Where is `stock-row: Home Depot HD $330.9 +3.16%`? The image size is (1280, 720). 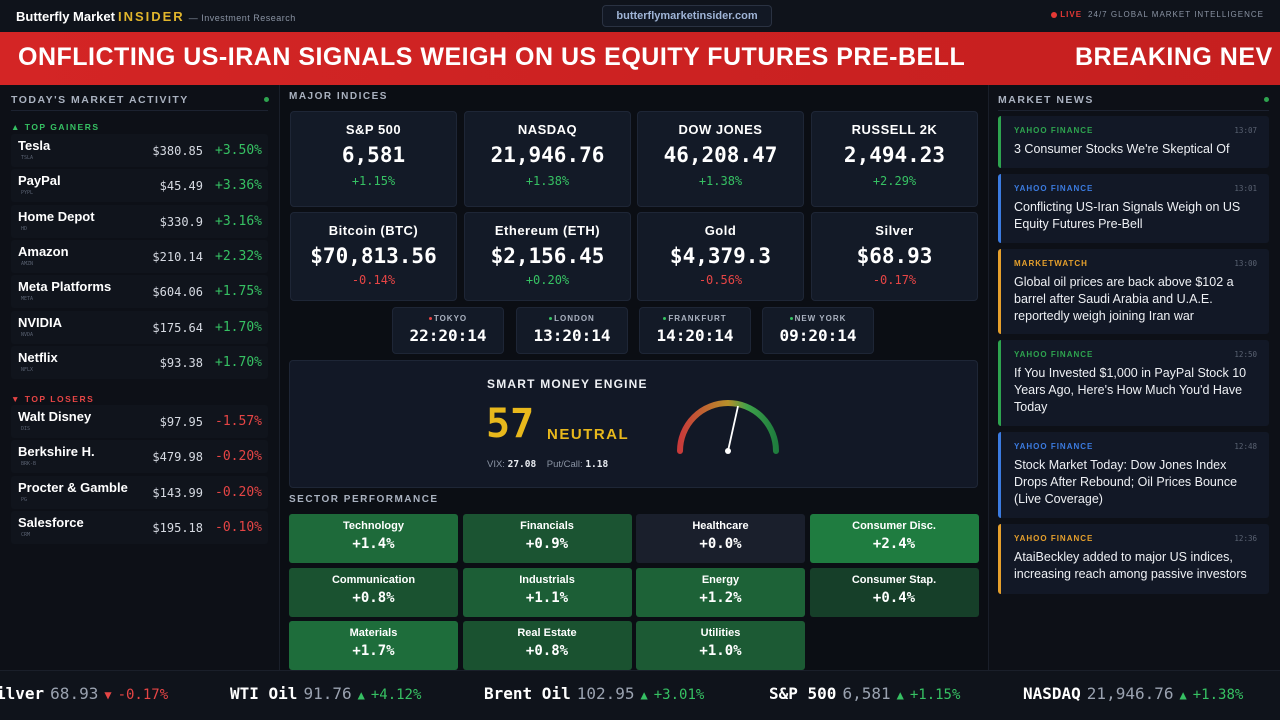 stock-row: Home Depot HD $330.9 +3.16% is located at coordinates (139, 221).